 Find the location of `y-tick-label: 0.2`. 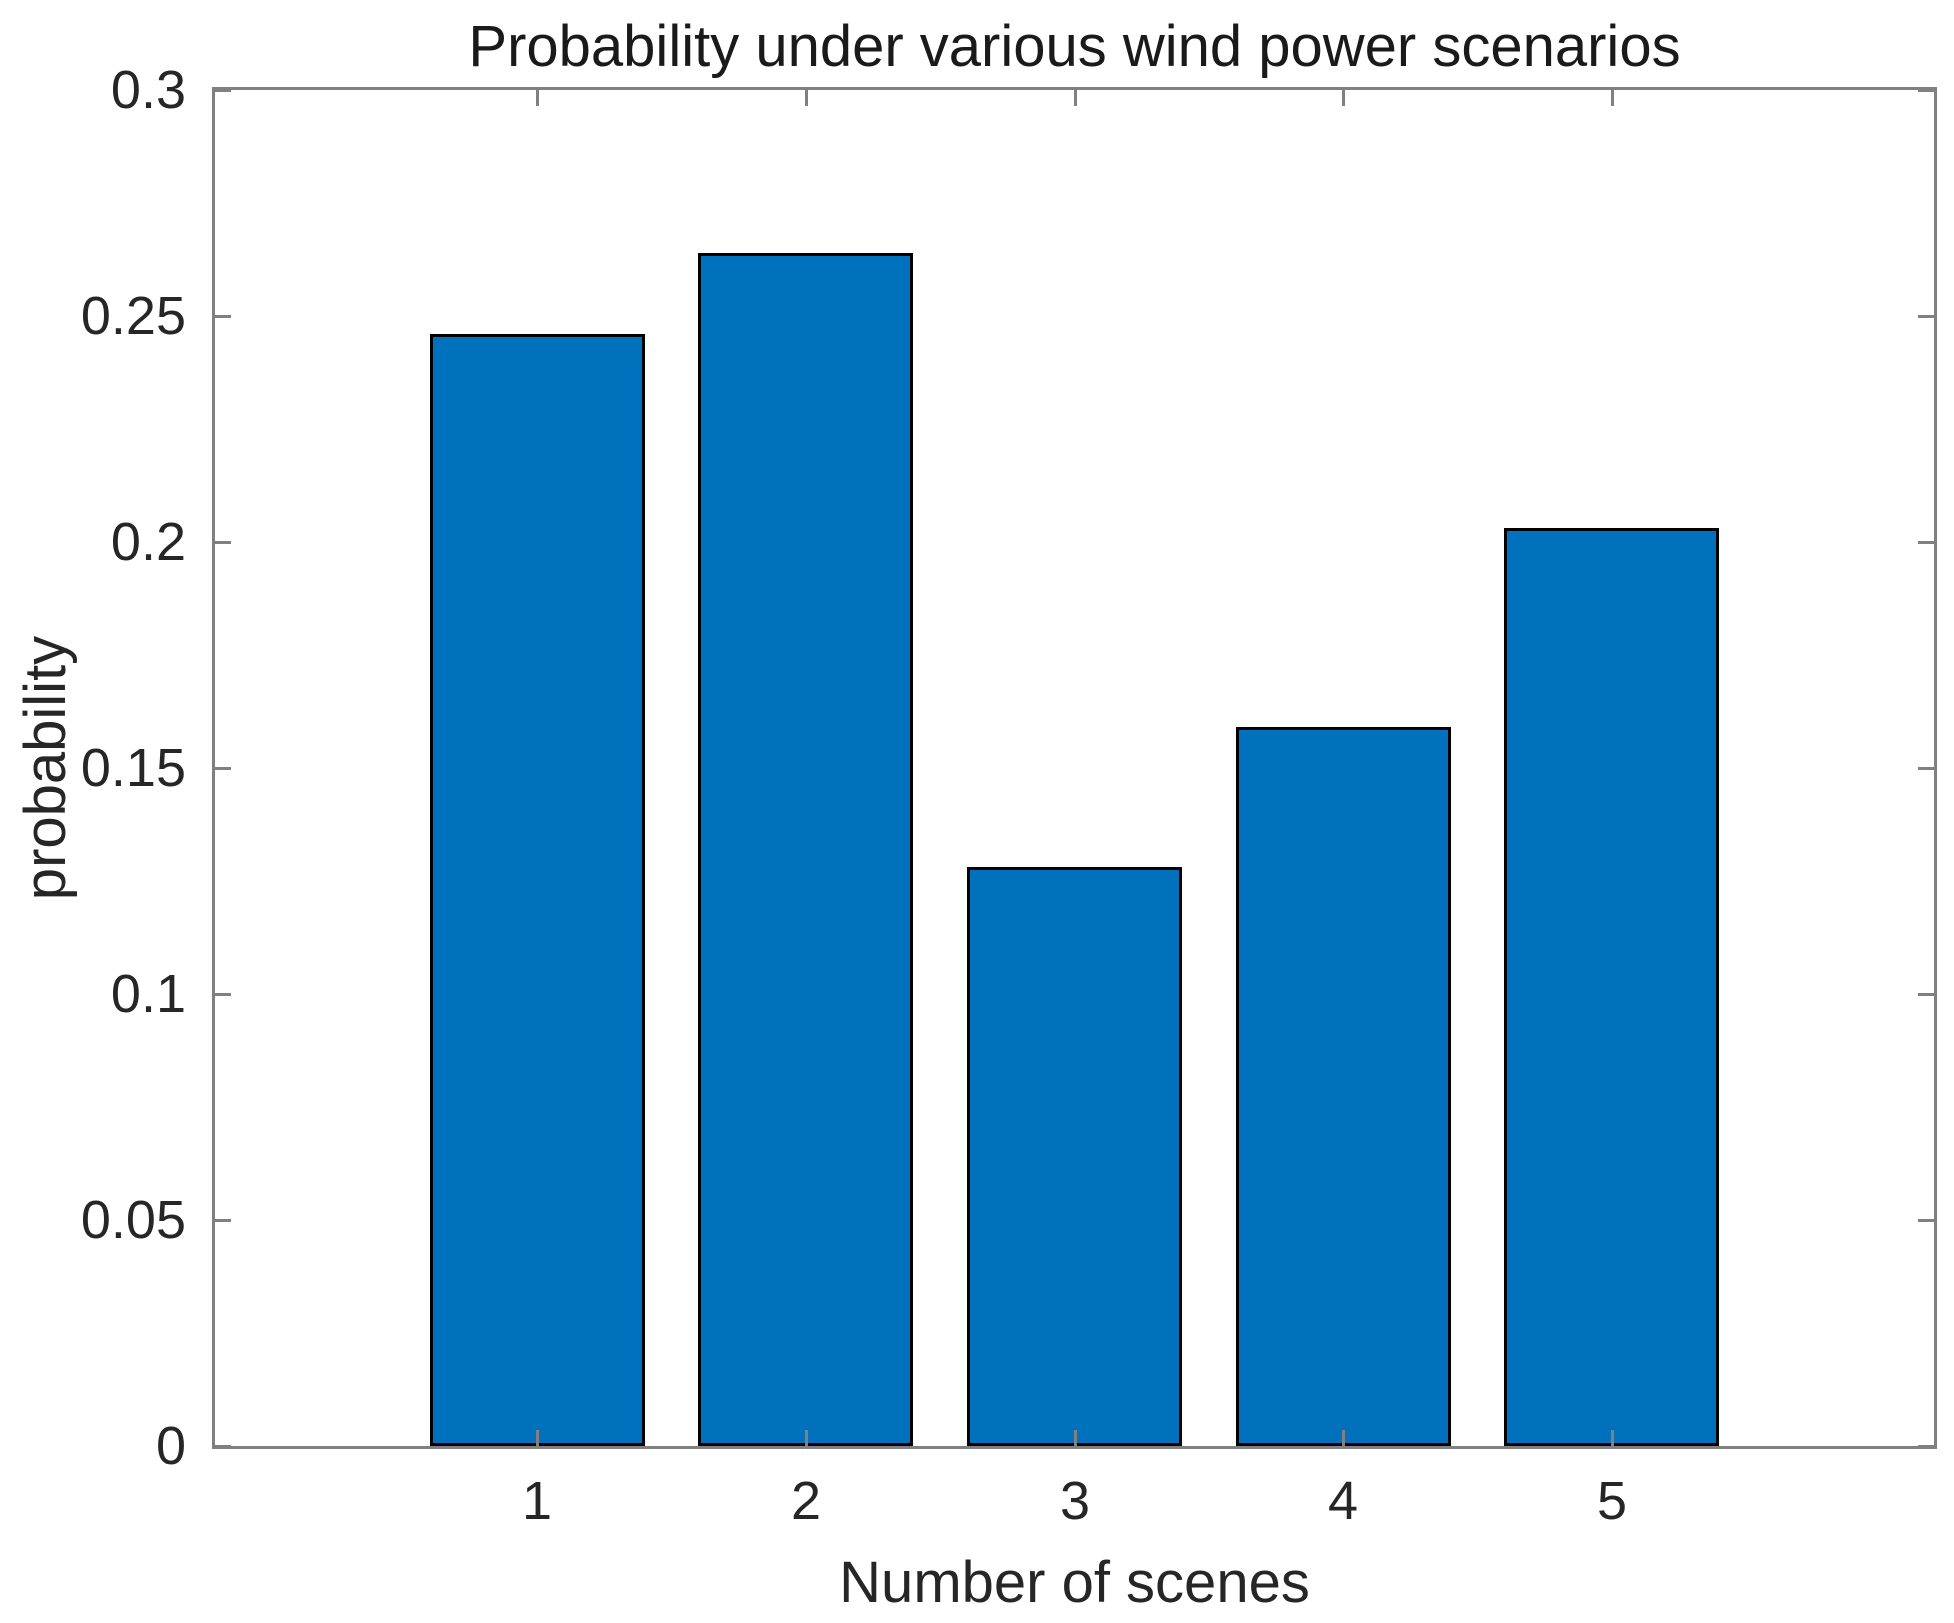

y-tick-label: 0.2 is located at coordinates (148, 542).